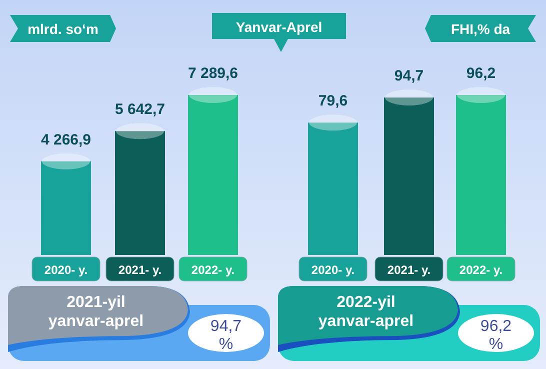 The width and height of the screenshot is (546, 369). What do you see at coordinates (279, 27) in the screenshot?
I see `text: Yanvar-Aprel` at bounding box center [279, 27].